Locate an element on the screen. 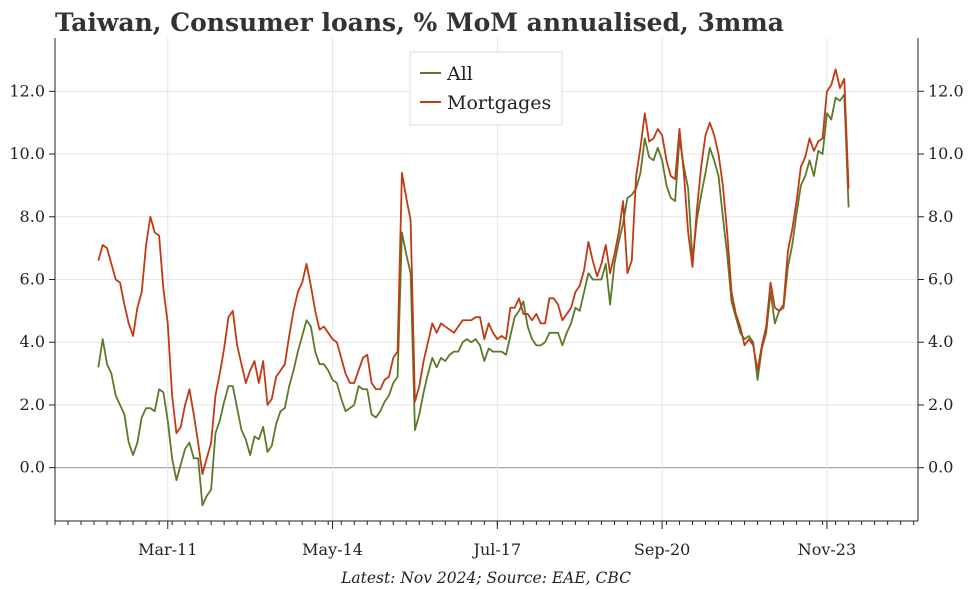 The image size is (972, 589). legend-box is located at coordinates (486, 88).